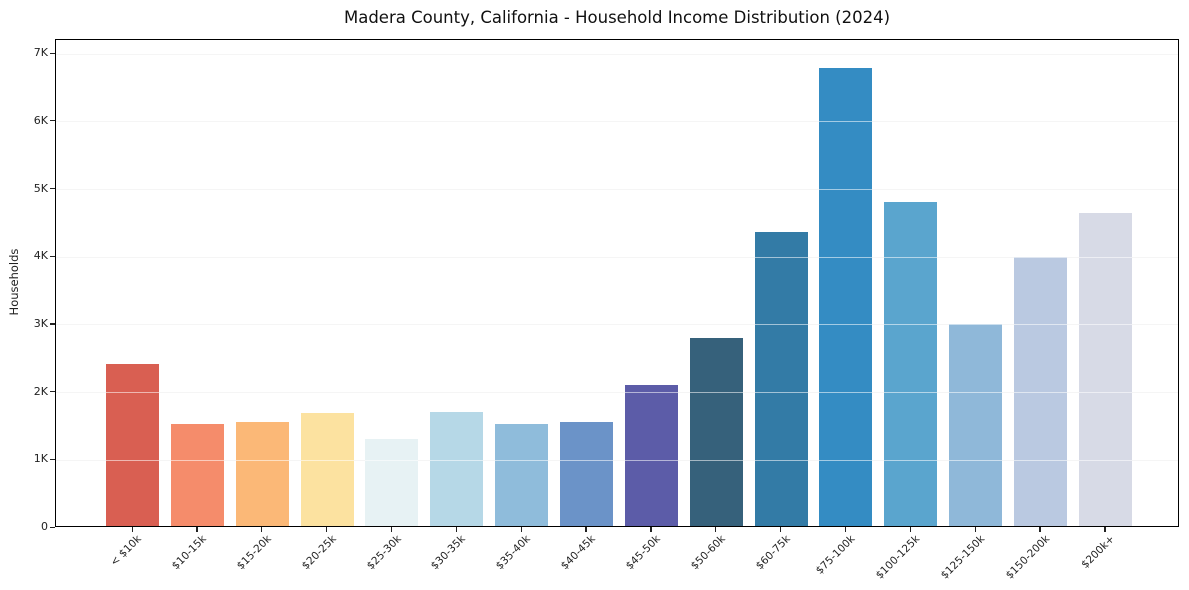 The height and width of the screenshot is (590, 1189). What do you see at coordinates (716, 432) in the screenshot?
I see `bar--50-60k` at bounding box center [716, 432].